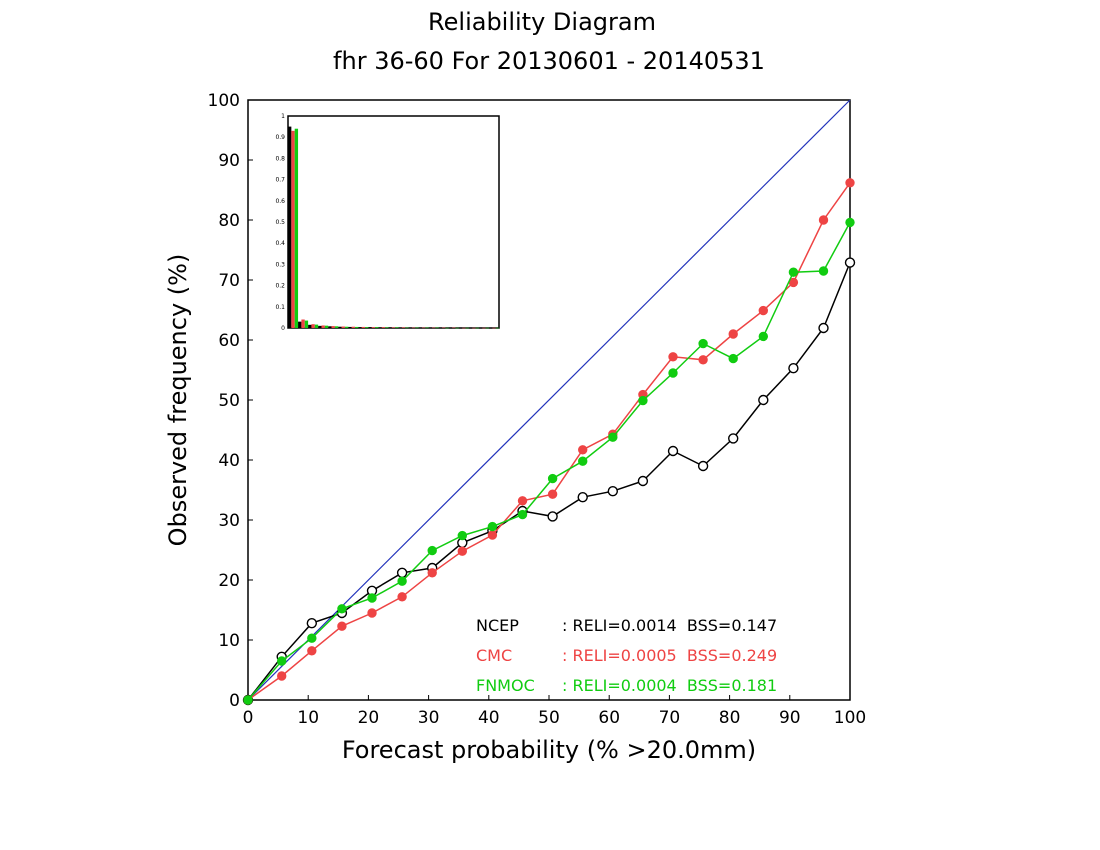 This screenshot has height=850, width=1100. What do you see at coordinates (549, 61) in the screenshot?
I see `chart-subtitle: fhr 36-60 For 20130601 - 20140531` at bounding box center [549, 61].